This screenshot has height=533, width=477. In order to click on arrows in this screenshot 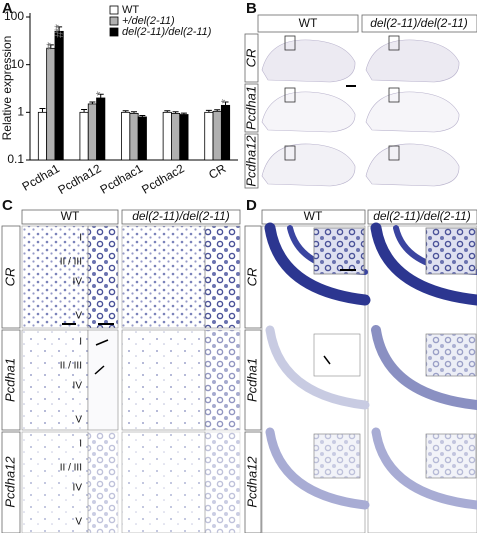, I will do `click(101, 357)`.